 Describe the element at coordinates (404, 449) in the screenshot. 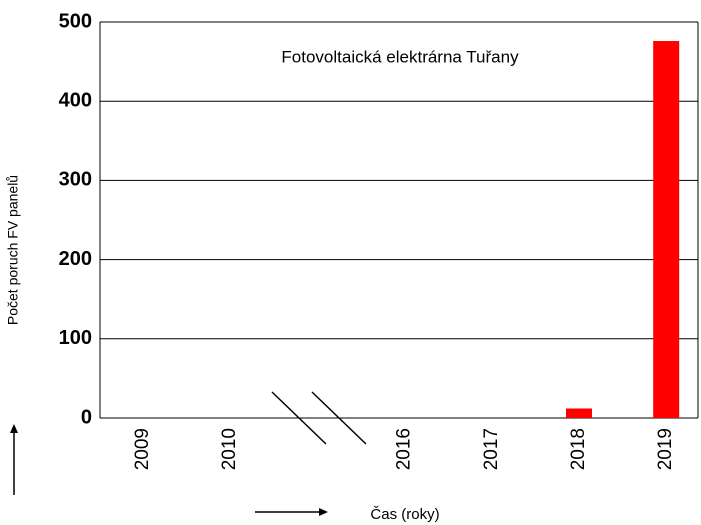

I see `x-tick-label: 2016` at that location.